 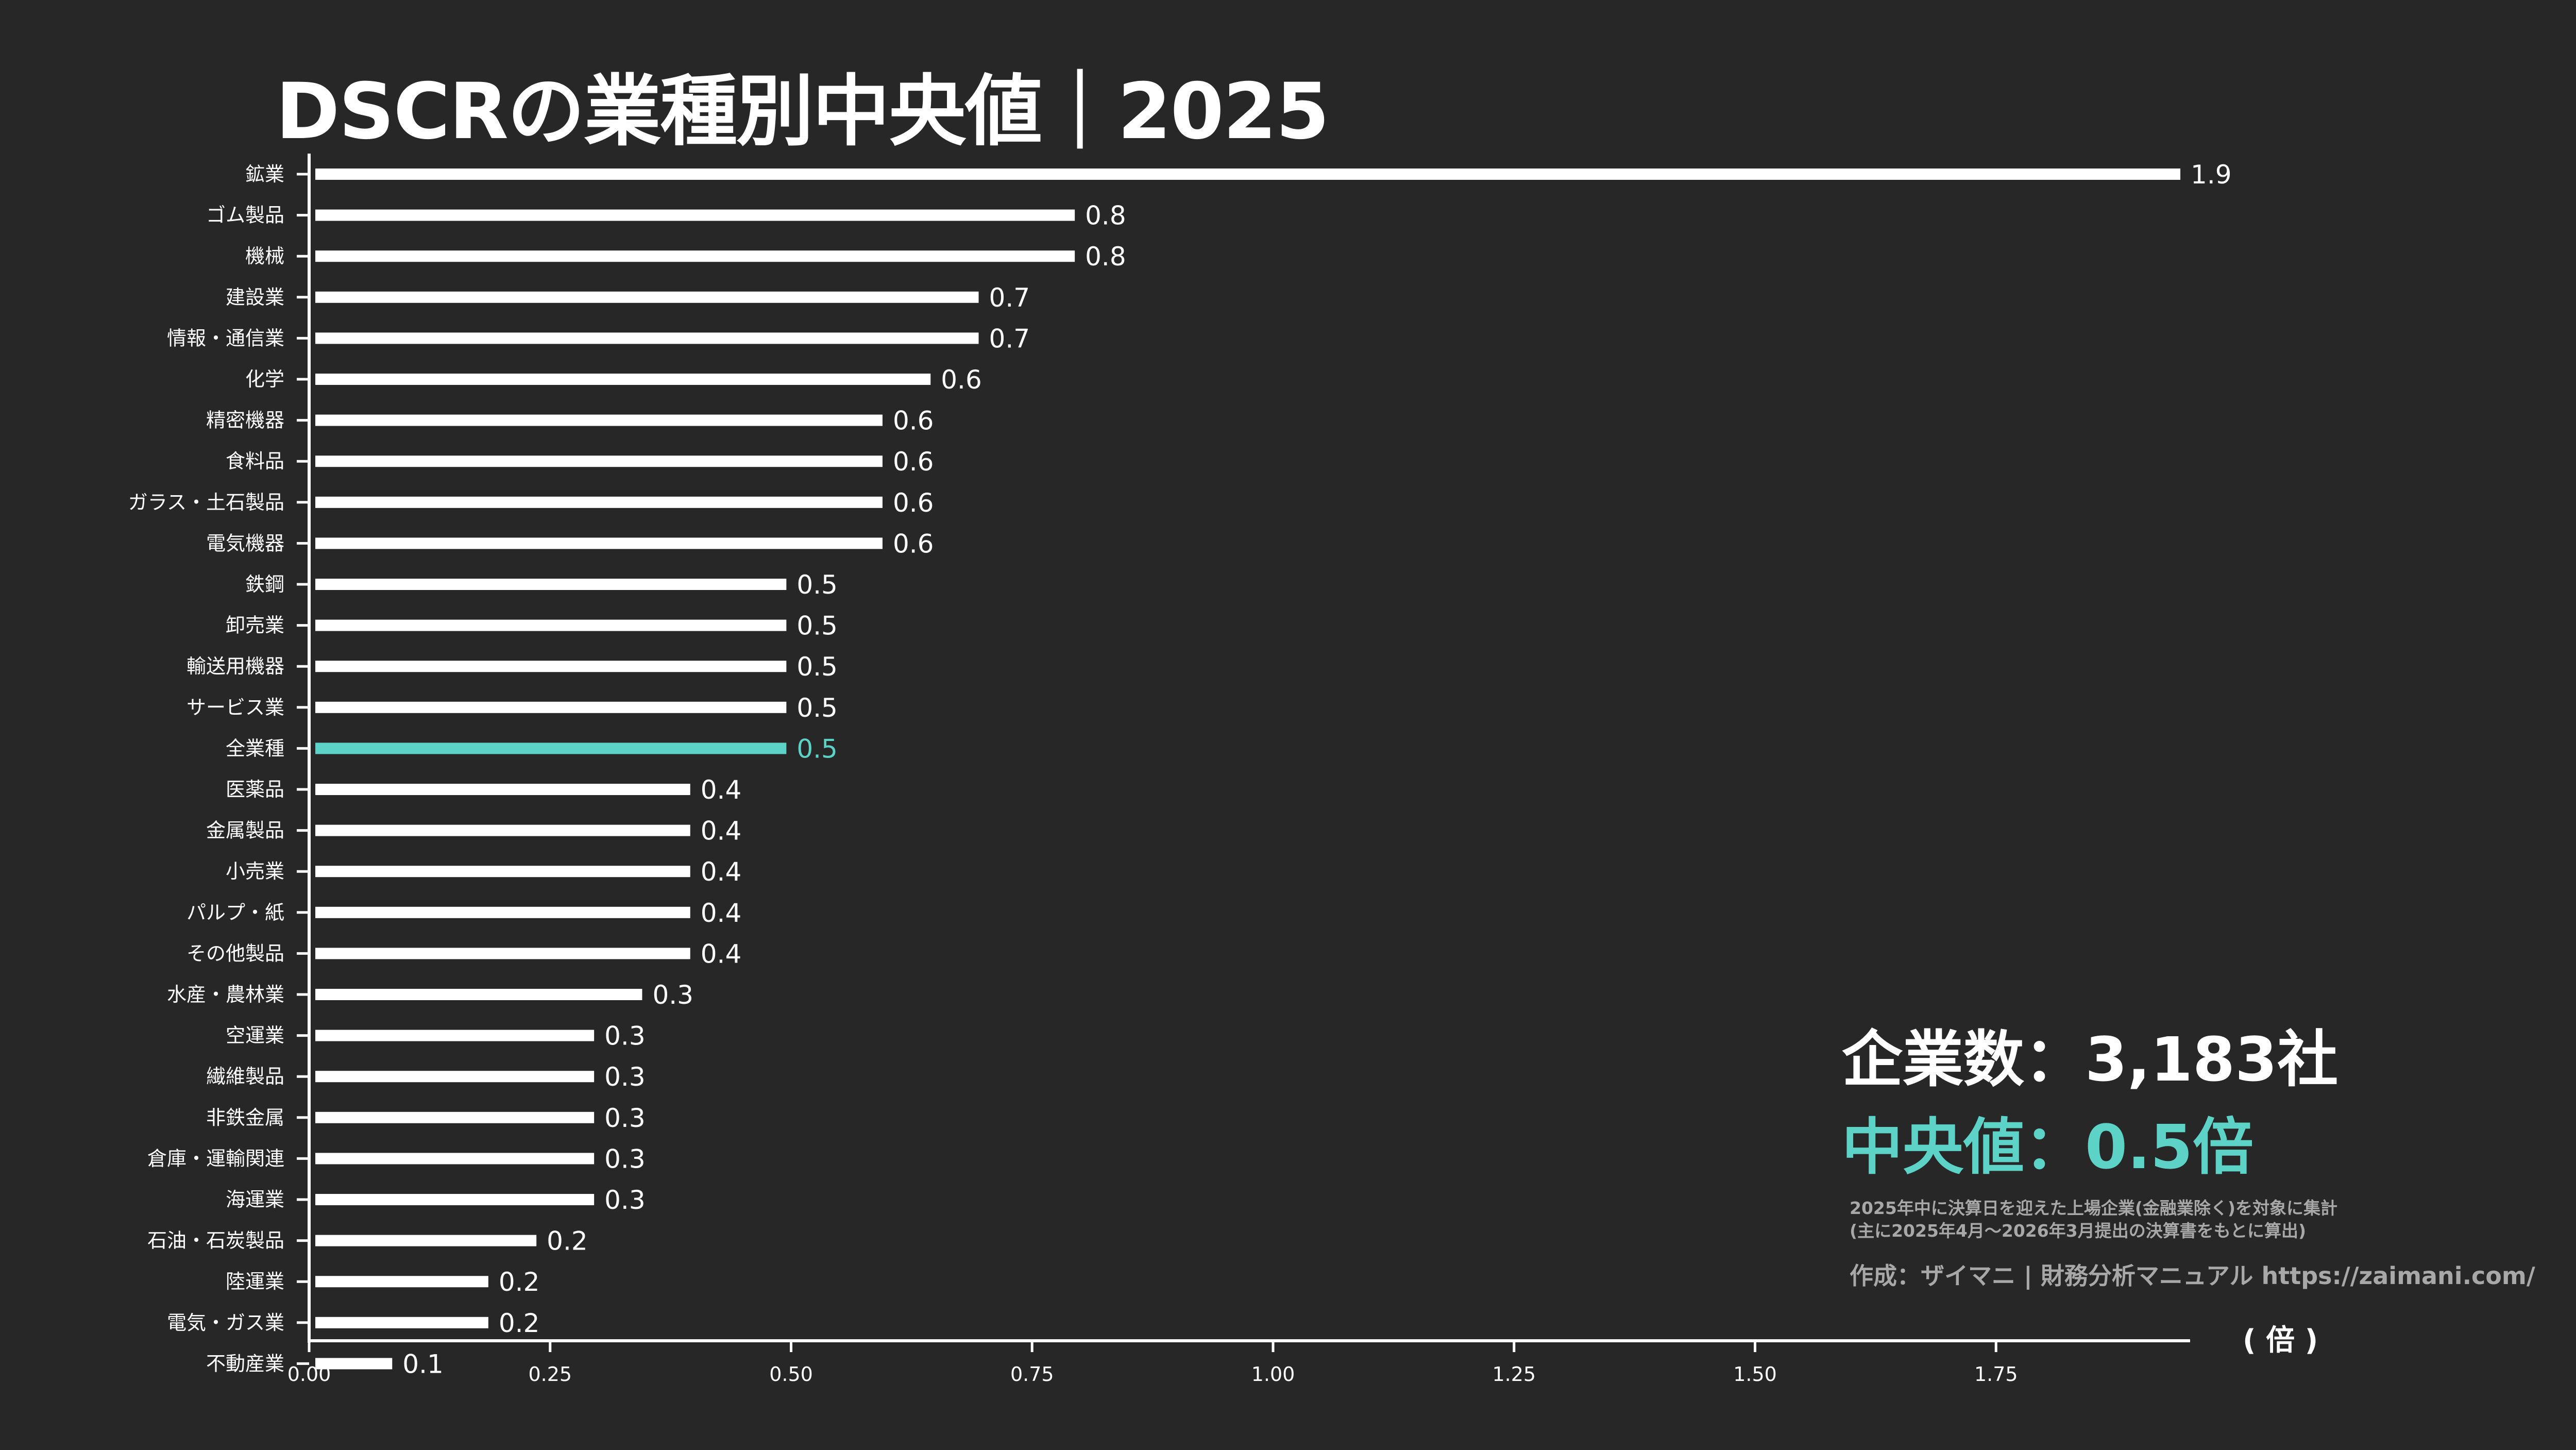 What do you see at coordinates (2280, 1340) in the screenshot?
I see `x-axis-label: ( 倍 )` at bounding box center [2280, 1340].